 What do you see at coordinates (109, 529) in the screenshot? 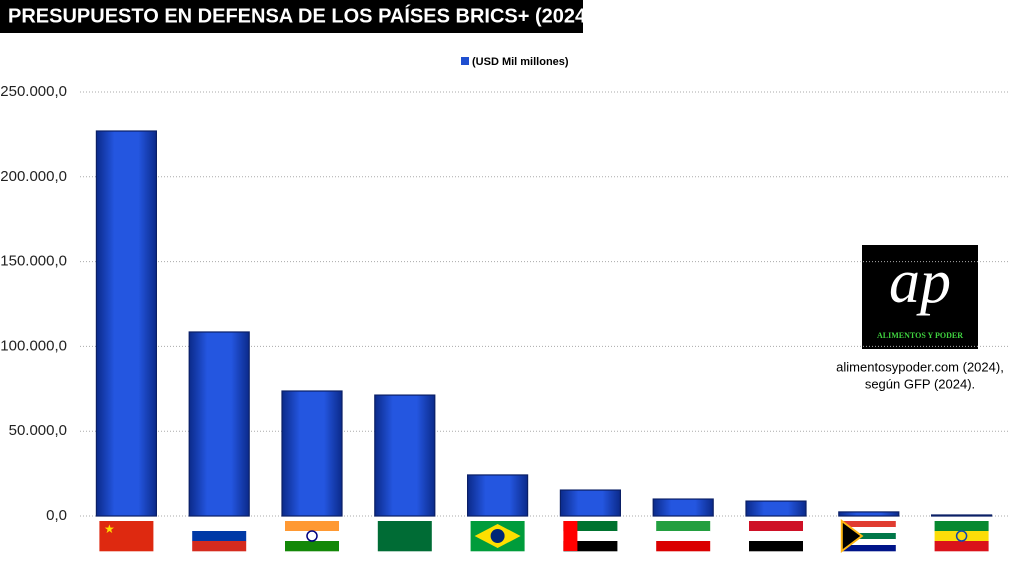
I see `flag-star: ★` at bounding box center [109, 529].